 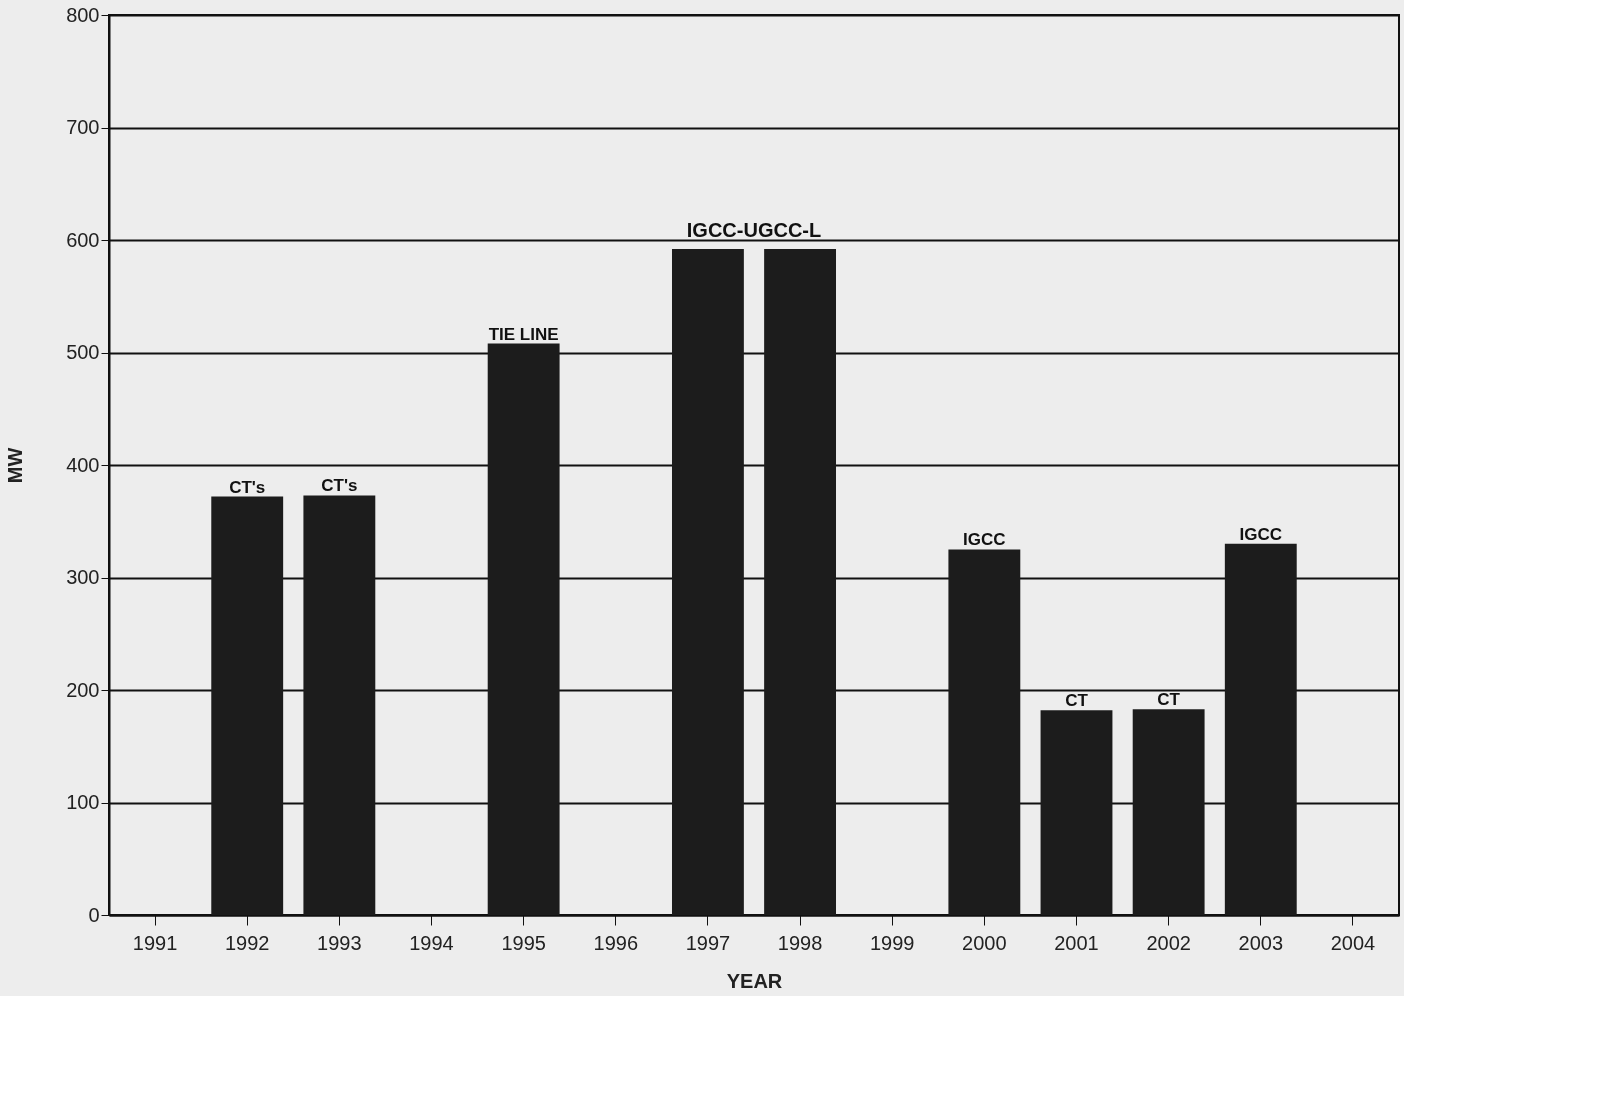 What do you see at coordinates (431, 942) in the screenshot?
I see `x-tick-label: 1994` at bounding box center [431, 942].